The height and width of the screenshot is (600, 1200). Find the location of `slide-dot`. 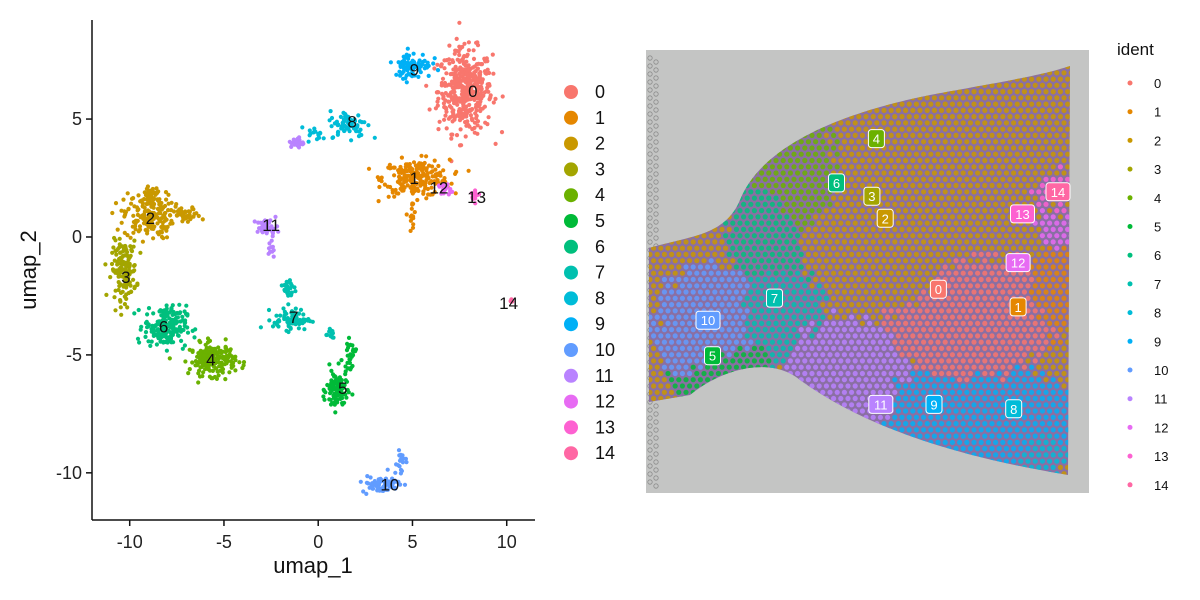

slide-dot is located at coordinates (656, 134).